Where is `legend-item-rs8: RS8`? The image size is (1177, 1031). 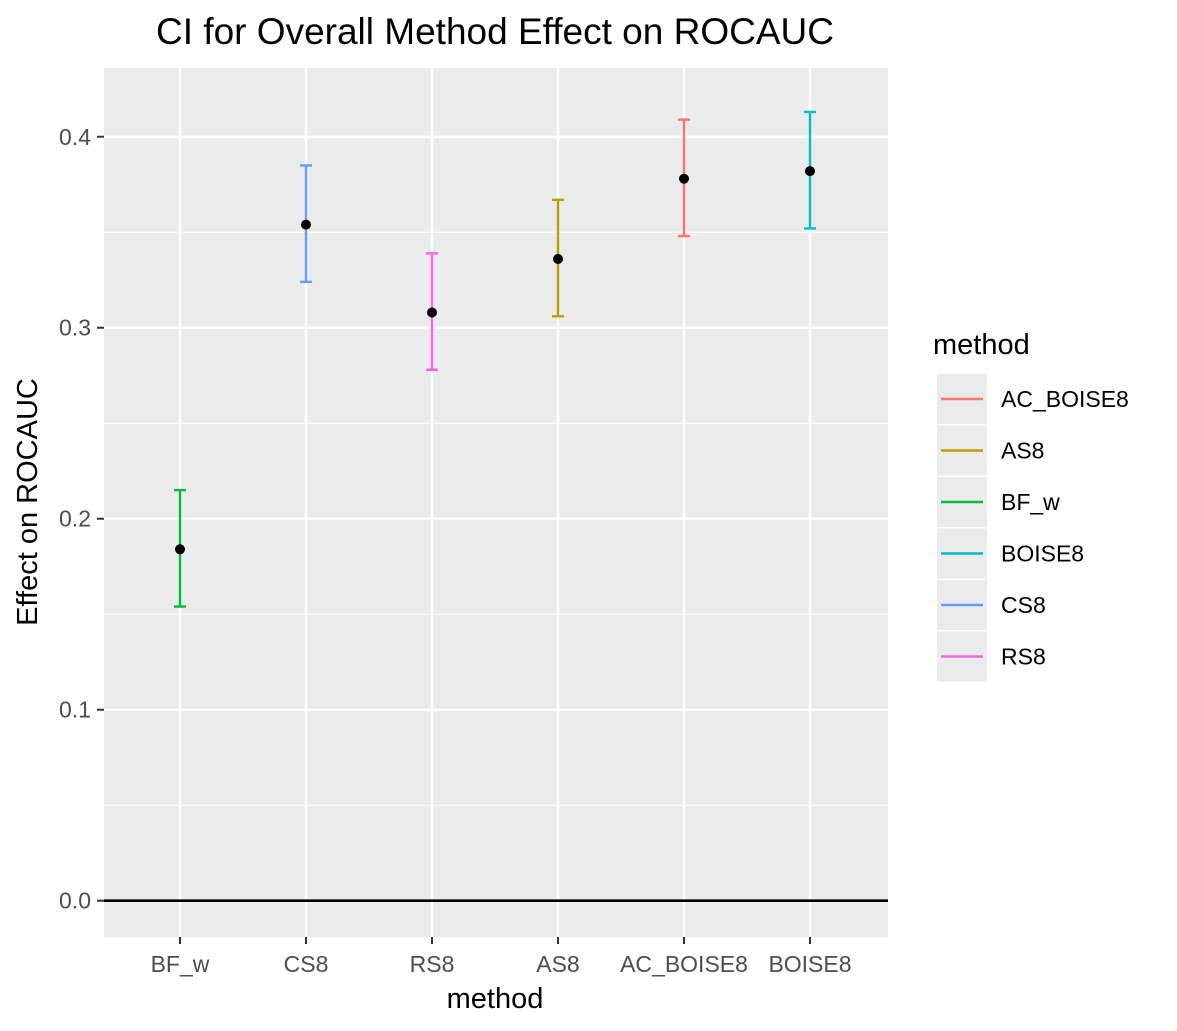 legend-item-rs8: RS8 is located at coordinates (991, 656).